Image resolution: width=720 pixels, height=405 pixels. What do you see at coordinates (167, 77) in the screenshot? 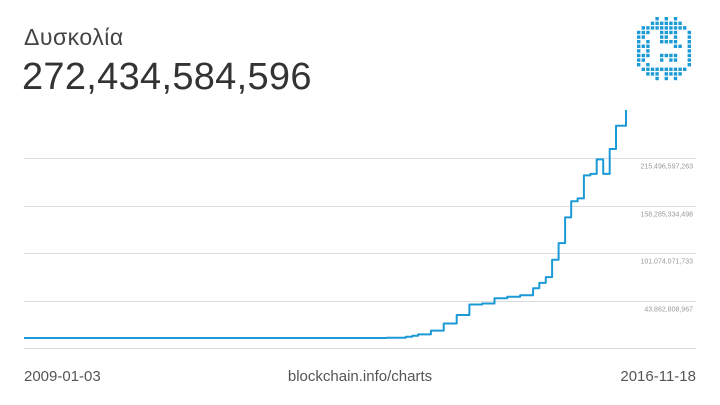
I see `current-difficulty-value: 272,434,584,596` at bounding box center [167, 77].